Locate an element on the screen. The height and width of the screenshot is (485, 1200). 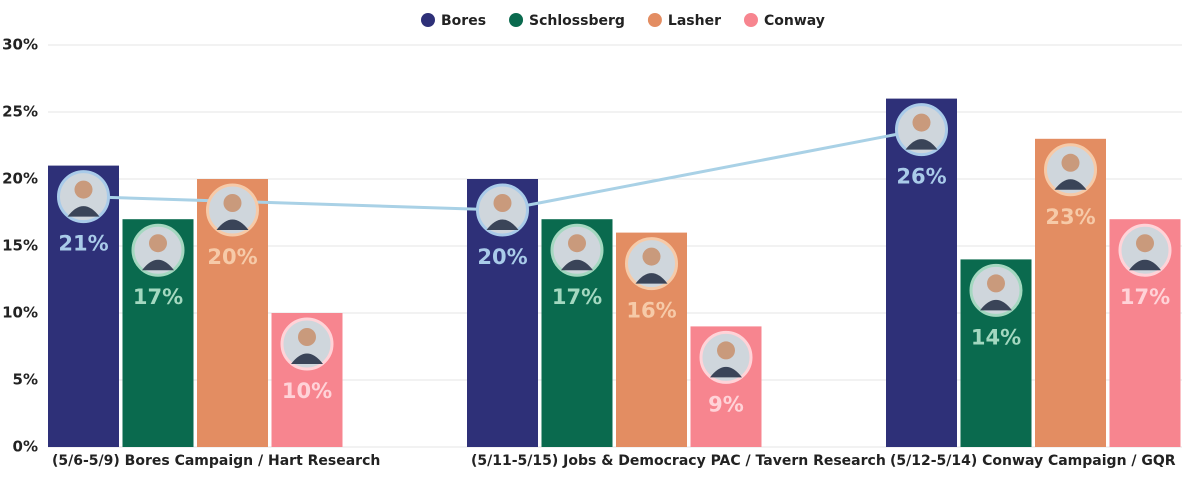
value-label: 26% is located at coordinates (921, 177).